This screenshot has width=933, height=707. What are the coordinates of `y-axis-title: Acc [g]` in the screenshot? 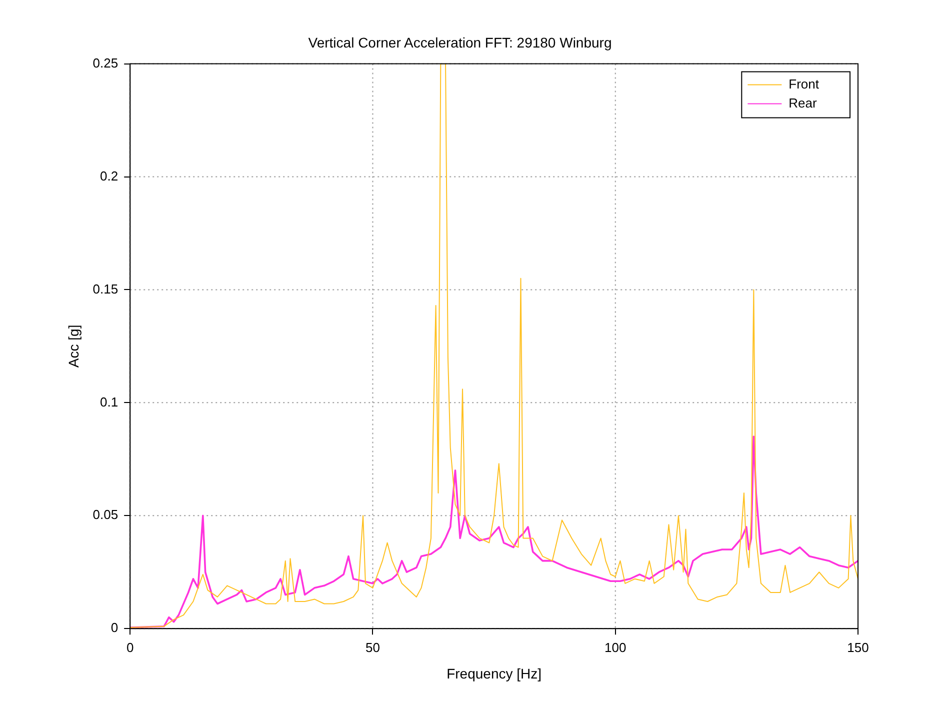 It's located at (73, 346).